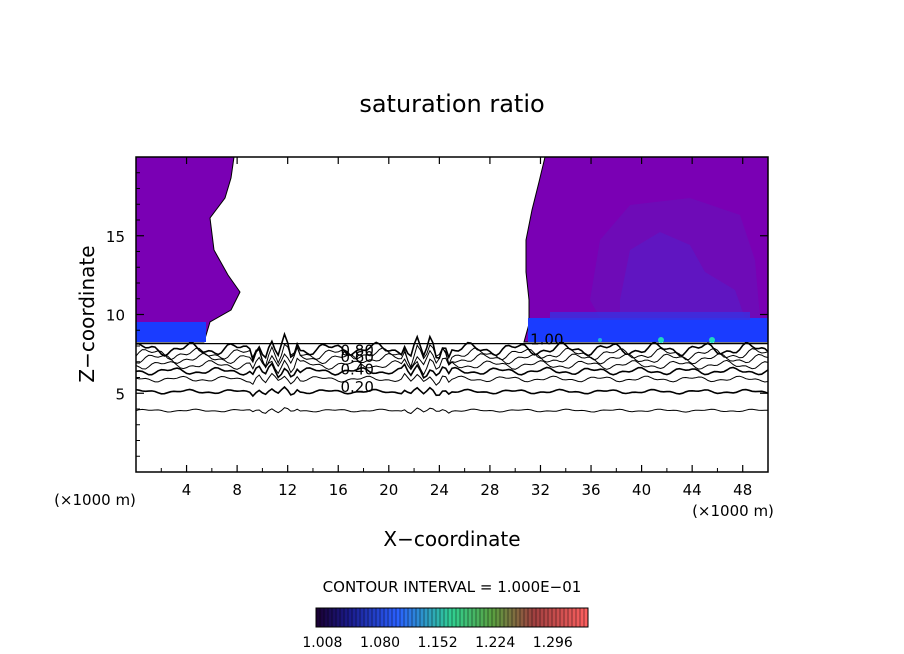 The width and height of the screenshot is (904, 654). I want to click on x-tick-label: 24, so click(439, 490).